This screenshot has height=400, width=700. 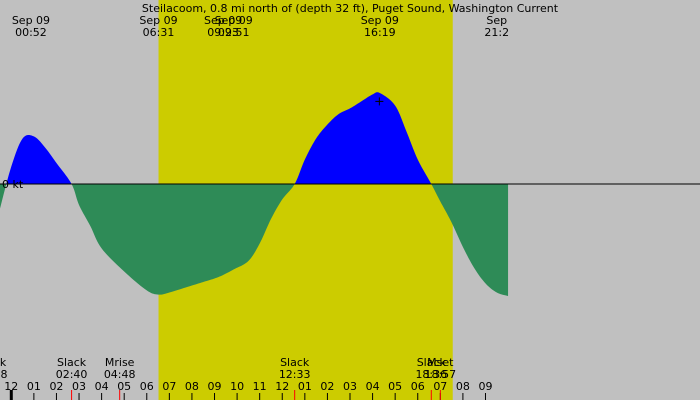 What do you see at coordinates (223, 20) in the screenshot?
I see `top-label-date-2: Sep 09` at bounding box center [223, 20].